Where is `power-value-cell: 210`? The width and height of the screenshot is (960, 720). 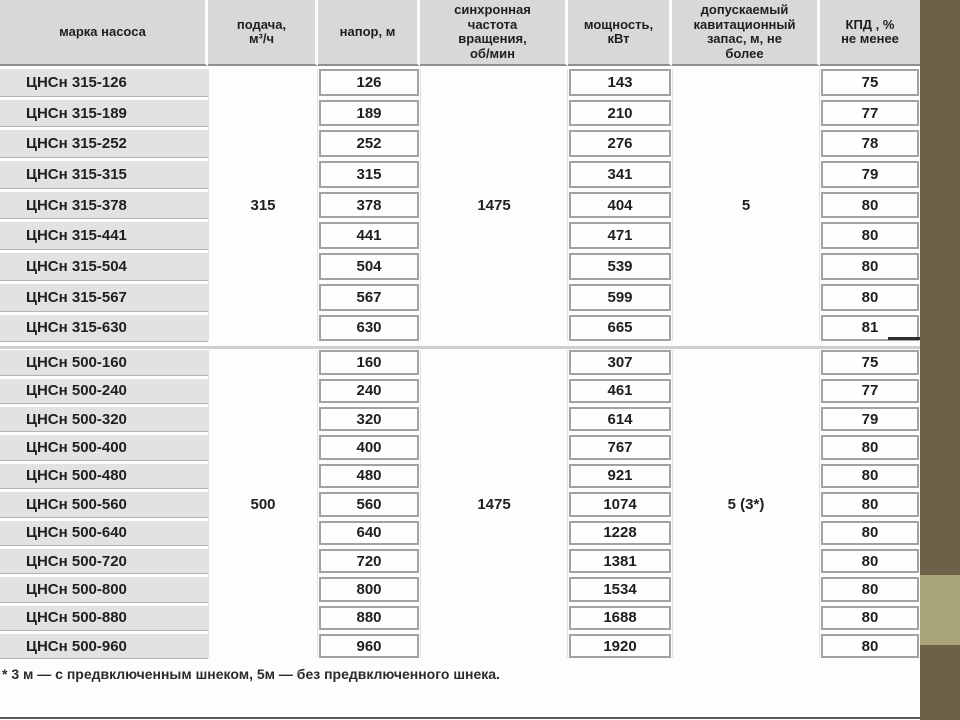
power-value-cell: 210 is located at coordinates (620, 115).